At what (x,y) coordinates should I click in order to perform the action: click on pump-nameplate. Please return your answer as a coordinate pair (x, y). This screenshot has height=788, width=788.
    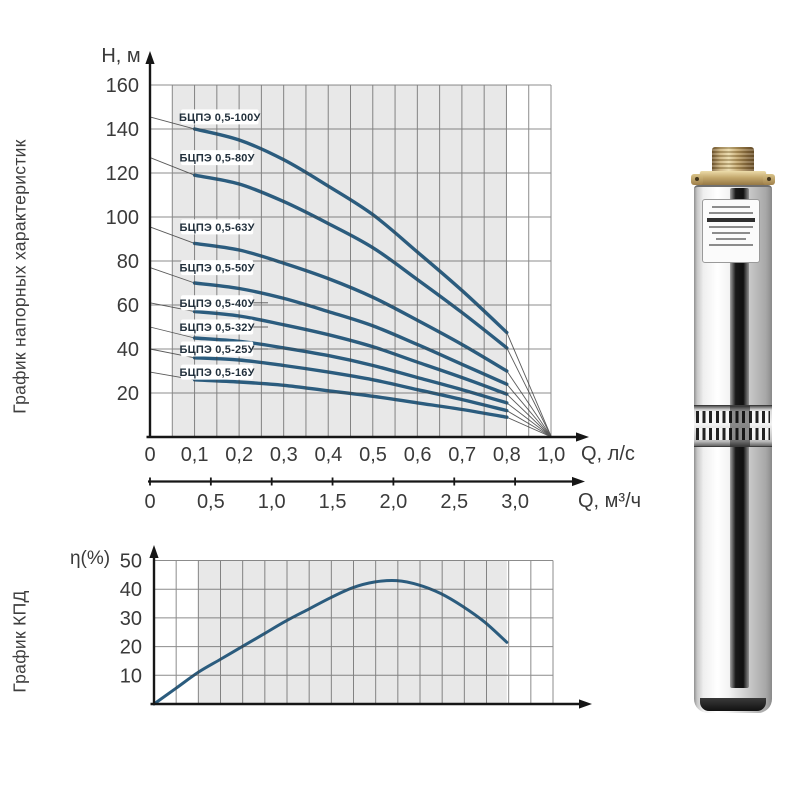
    Looking at the image, I should click on (731, 231).